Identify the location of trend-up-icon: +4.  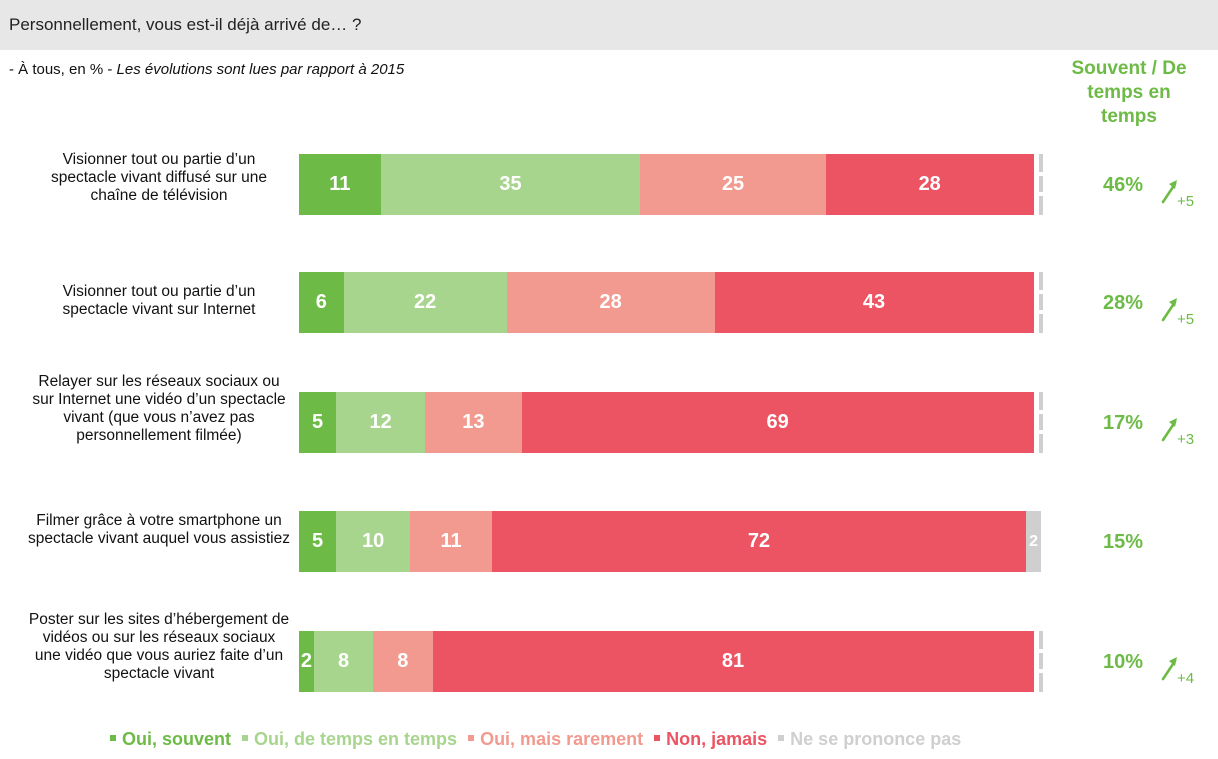
(1183, 671).